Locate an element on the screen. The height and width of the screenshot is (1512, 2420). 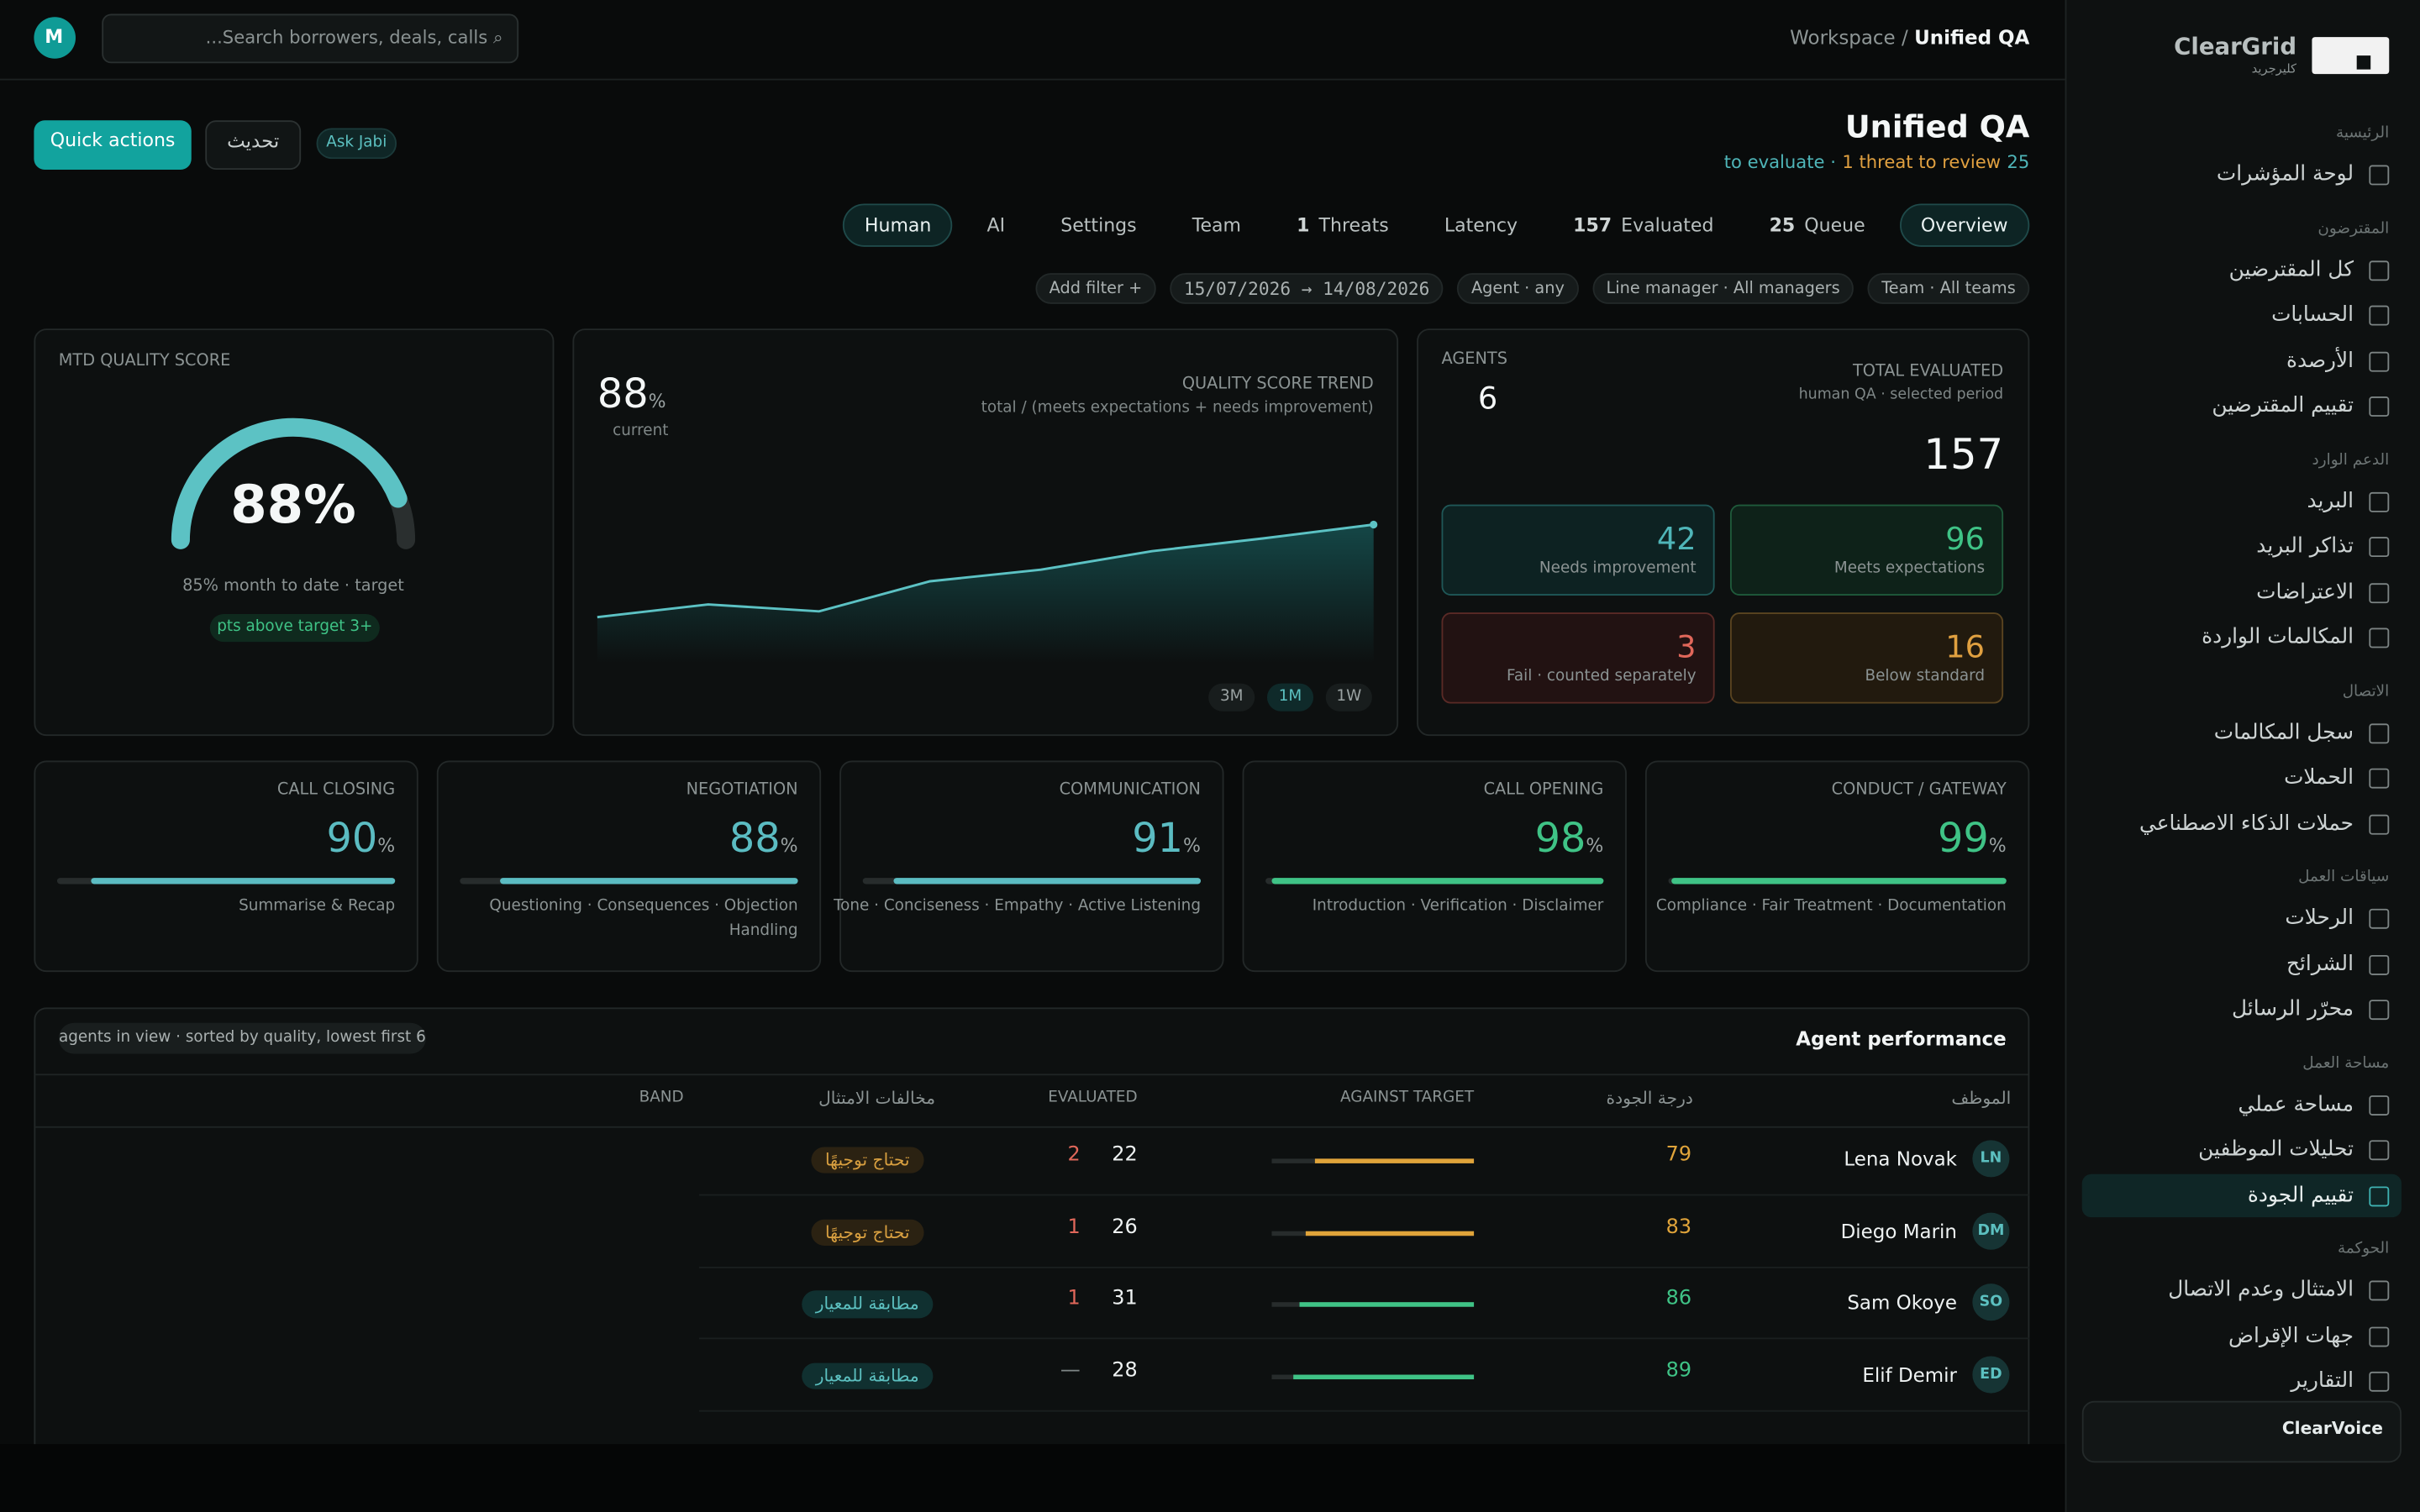
tab: 25 Queue is located at coordinates (1817, 224).